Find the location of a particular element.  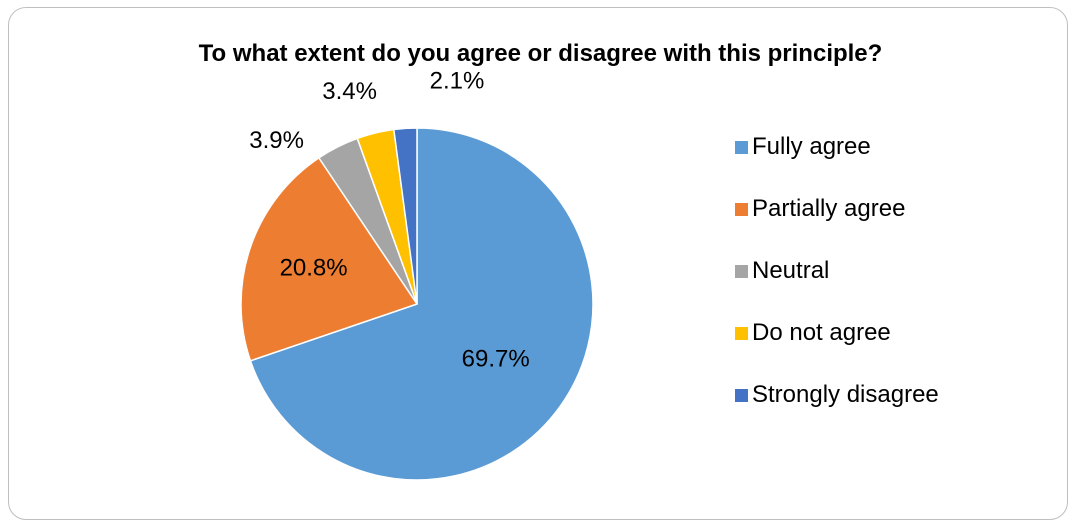

legend-label: Fully agree is located at coordinates (811, 146).